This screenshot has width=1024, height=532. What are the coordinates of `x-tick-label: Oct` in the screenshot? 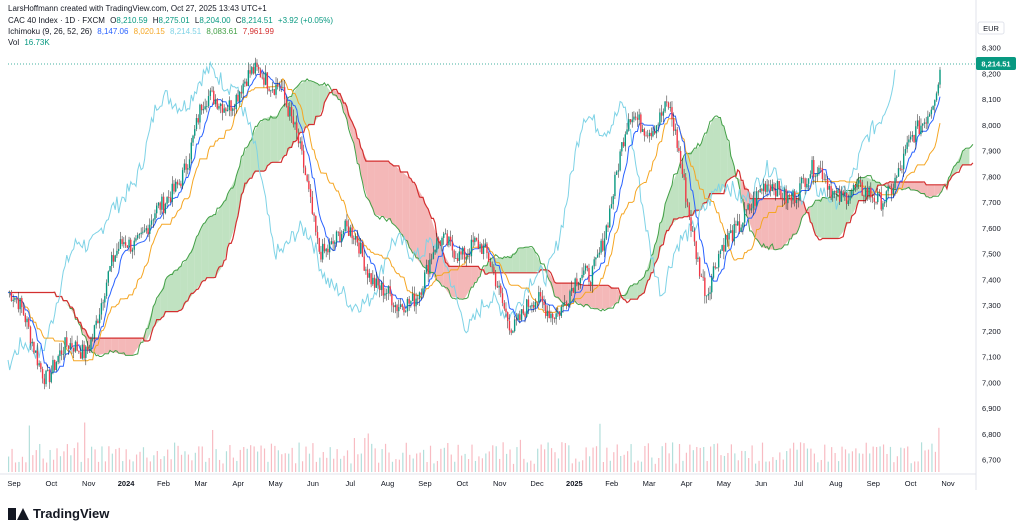 It's located at (911, 483).